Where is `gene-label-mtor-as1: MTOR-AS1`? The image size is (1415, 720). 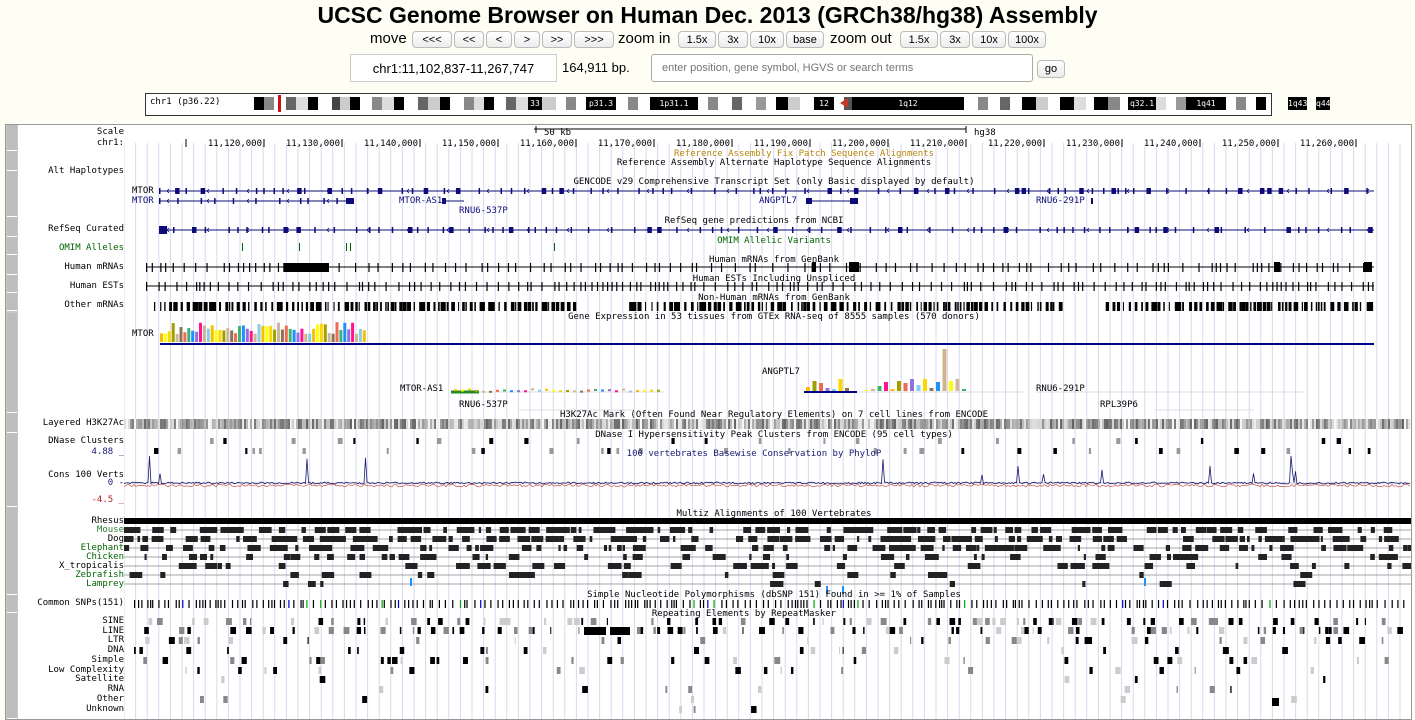
gene-label-mtor-as1: MTOR-AS1 is located at coordinates (420, 201).